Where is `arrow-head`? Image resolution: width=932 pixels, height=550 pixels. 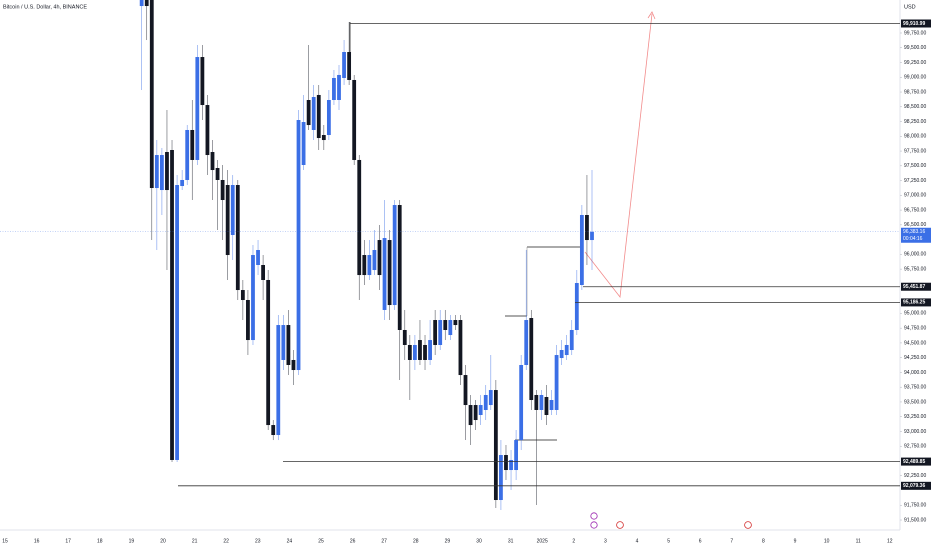
arrow-head is located at coordinates (651, 15).